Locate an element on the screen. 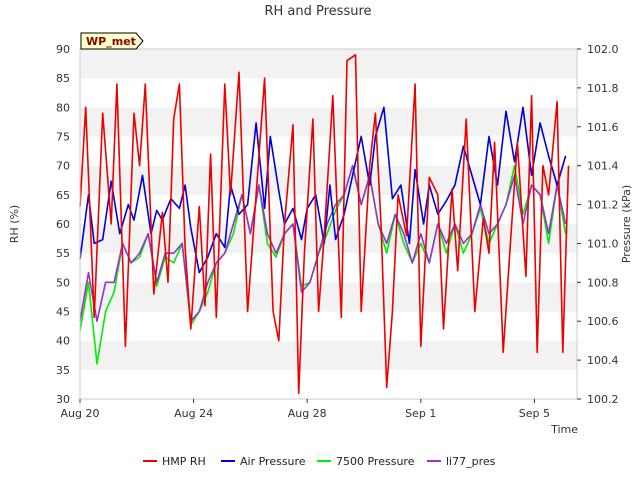  left-tick-label: 80 is located at coordinates (63, 107).